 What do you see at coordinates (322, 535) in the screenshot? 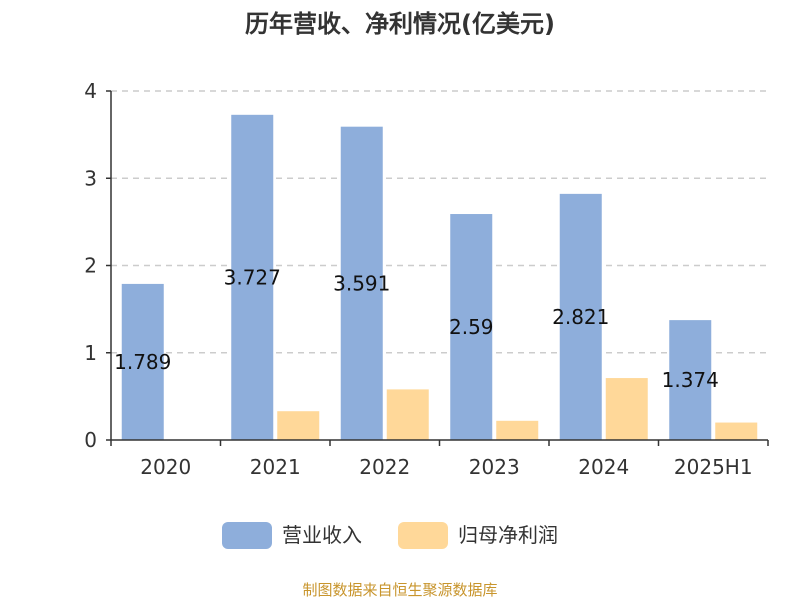
I see `legend-label: 营业收入` at bounding box center [322, 535].